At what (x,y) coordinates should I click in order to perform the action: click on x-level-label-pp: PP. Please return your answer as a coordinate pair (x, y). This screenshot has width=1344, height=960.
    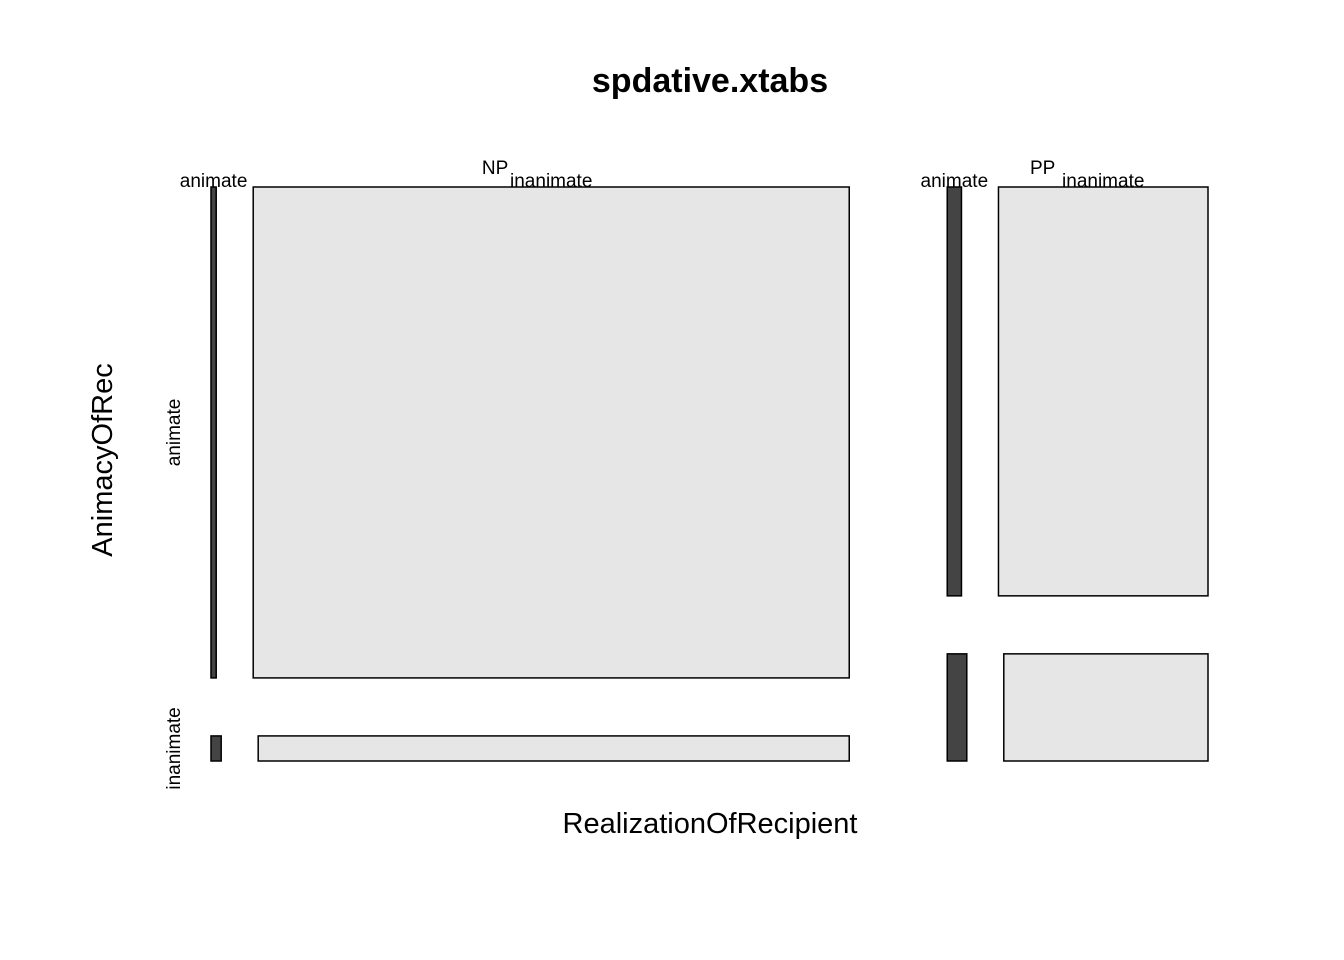
    Looking at the image, I should click on (1042, 168).